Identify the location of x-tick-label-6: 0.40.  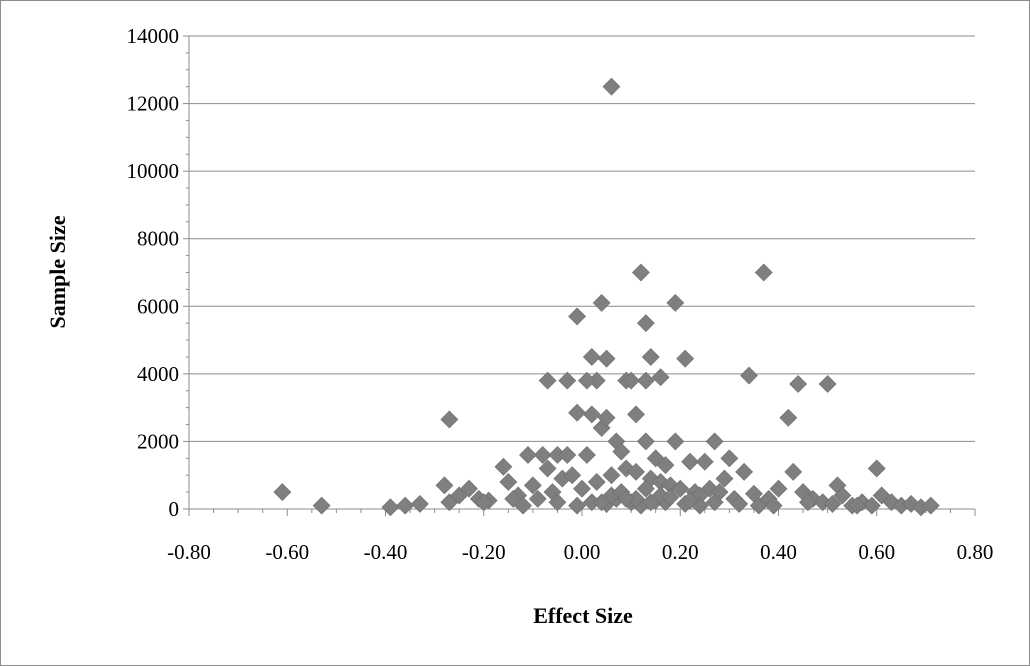
(778, 552).